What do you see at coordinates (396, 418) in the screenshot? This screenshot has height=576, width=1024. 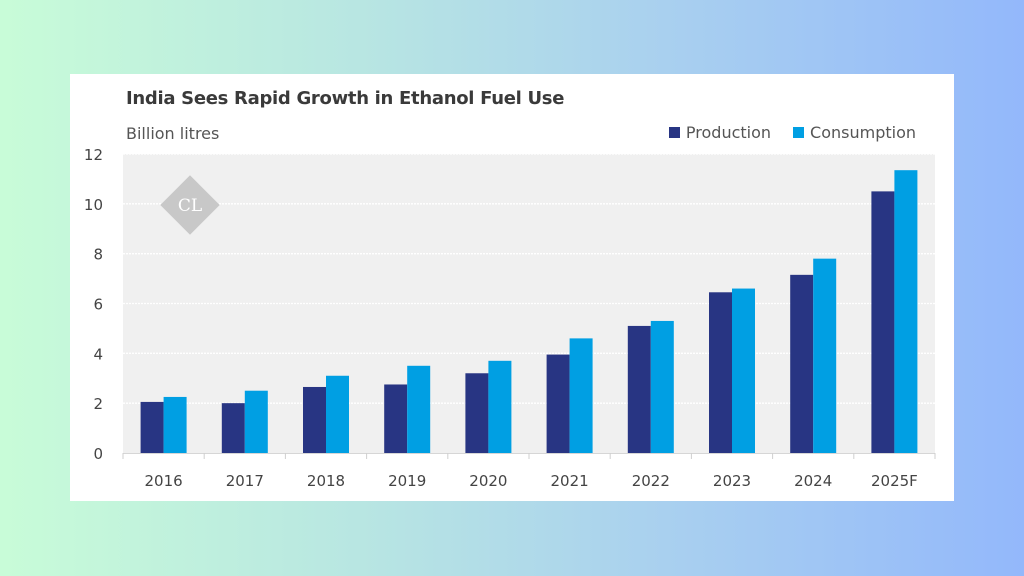 I see `bar-production-2019` at bounding box center [396, 418].